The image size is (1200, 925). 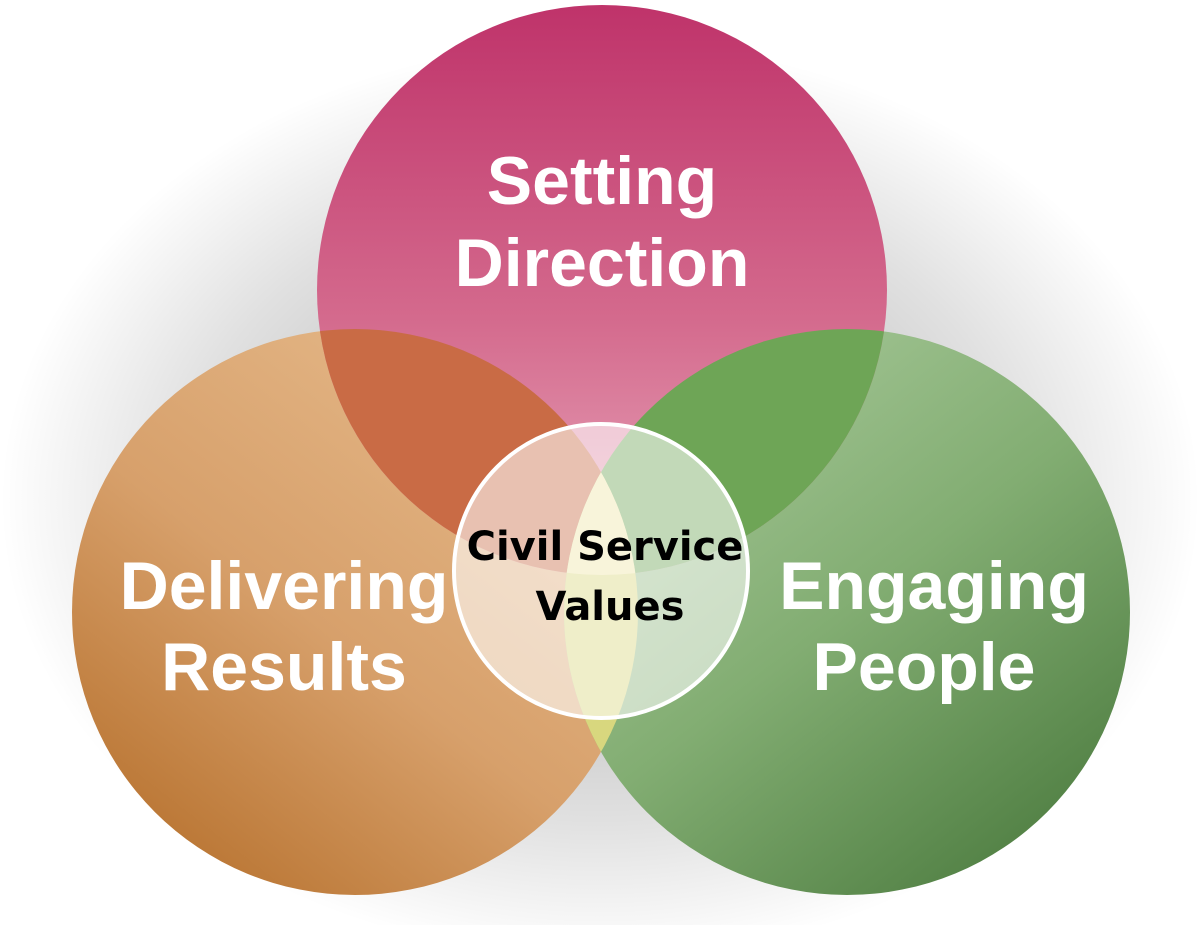 I want to click on label-engaging-line2: People, so click(x=924, y=667).